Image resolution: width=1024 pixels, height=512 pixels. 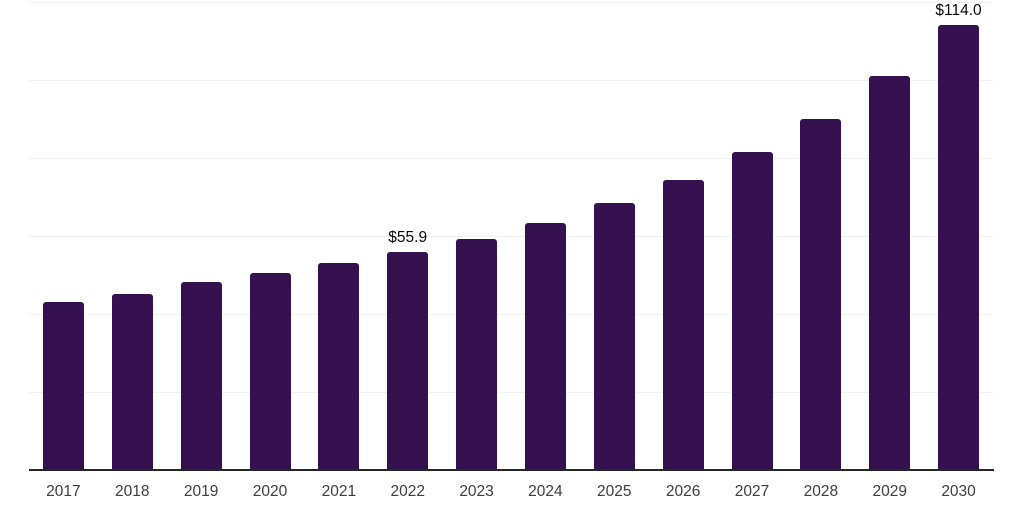 What do you see at coordinates (201, 491) in the screenshot?
I see `x-tick-2019: 2019` at bounding box center [201, 491].